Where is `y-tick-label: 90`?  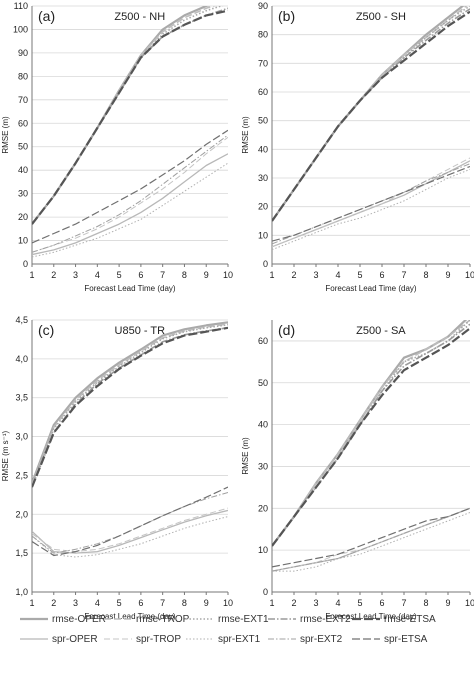
y-tick-label: 90 is located at coordinates (263, 6).